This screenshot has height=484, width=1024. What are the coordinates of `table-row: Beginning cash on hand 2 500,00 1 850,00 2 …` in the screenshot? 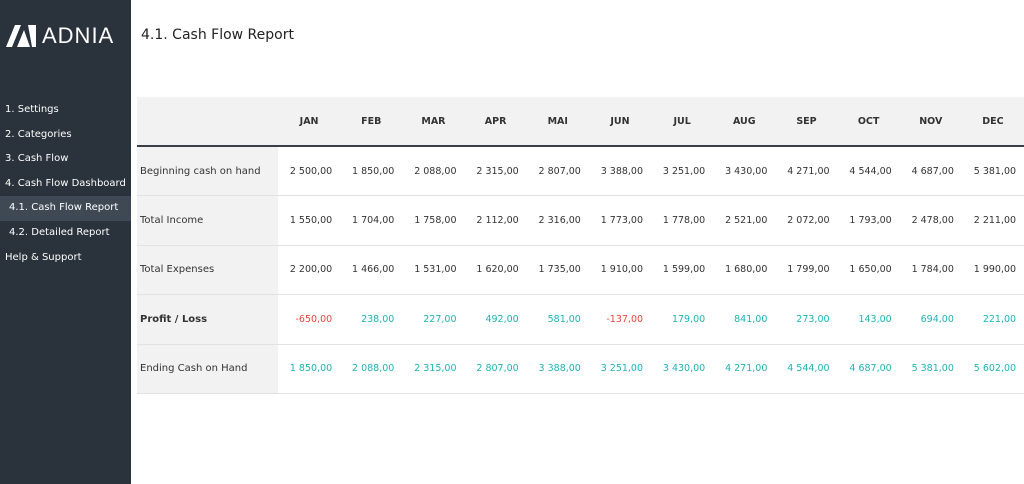 It's located at (580, 172).